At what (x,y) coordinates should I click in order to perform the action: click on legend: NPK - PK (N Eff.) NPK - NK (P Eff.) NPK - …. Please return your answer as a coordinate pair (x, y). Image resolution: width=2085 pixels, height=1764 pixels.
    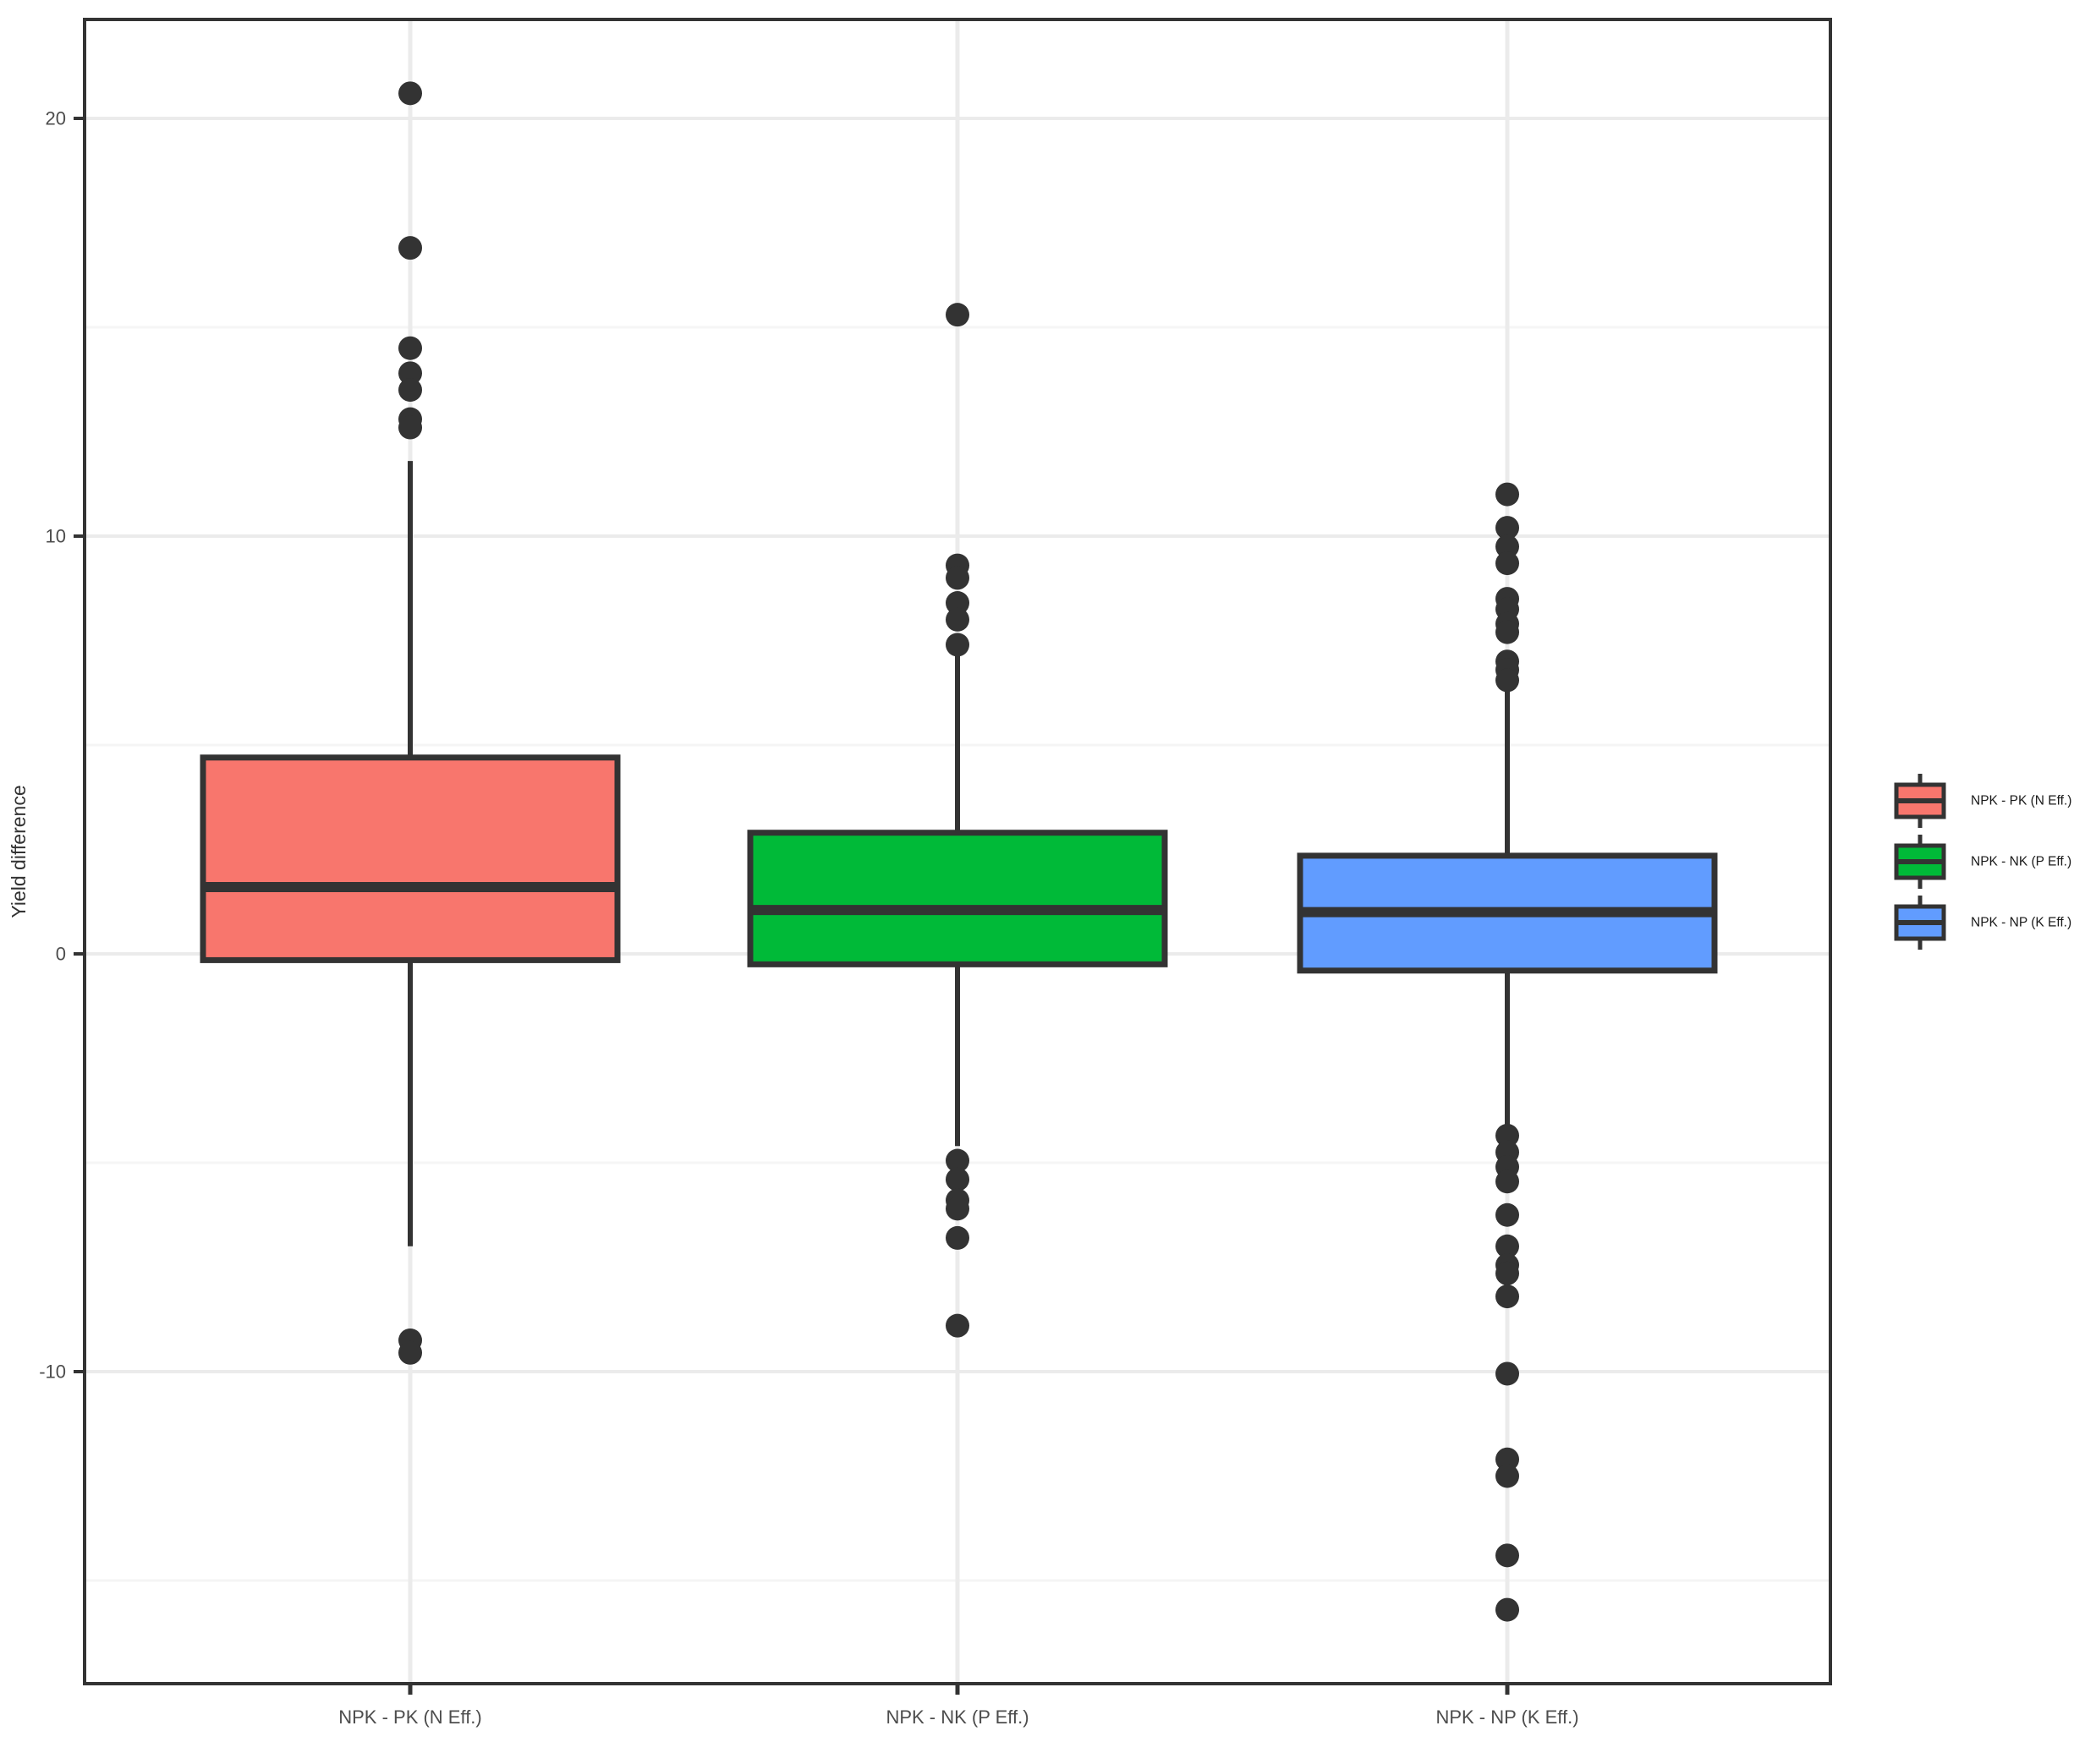
    Looking at the image, I should click on (1982, 862).